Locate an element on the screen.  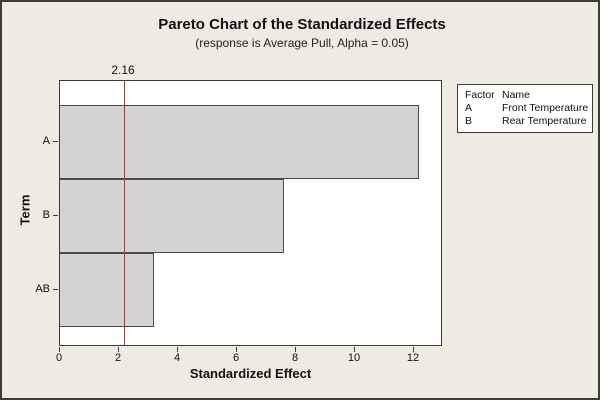
legend-row-B: B Rear Temperature is located at coordinates (528, 121).